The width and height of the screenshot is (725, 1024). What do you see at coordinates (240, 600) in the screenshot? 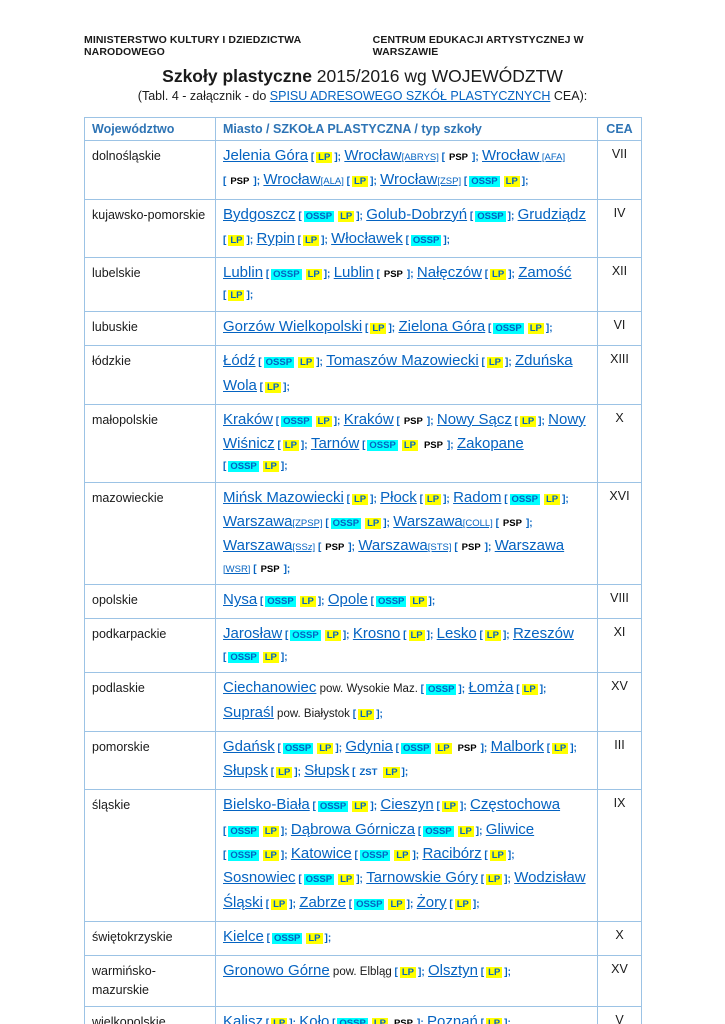
I see `school-link: Nysa` at bounding box center [240, 600].